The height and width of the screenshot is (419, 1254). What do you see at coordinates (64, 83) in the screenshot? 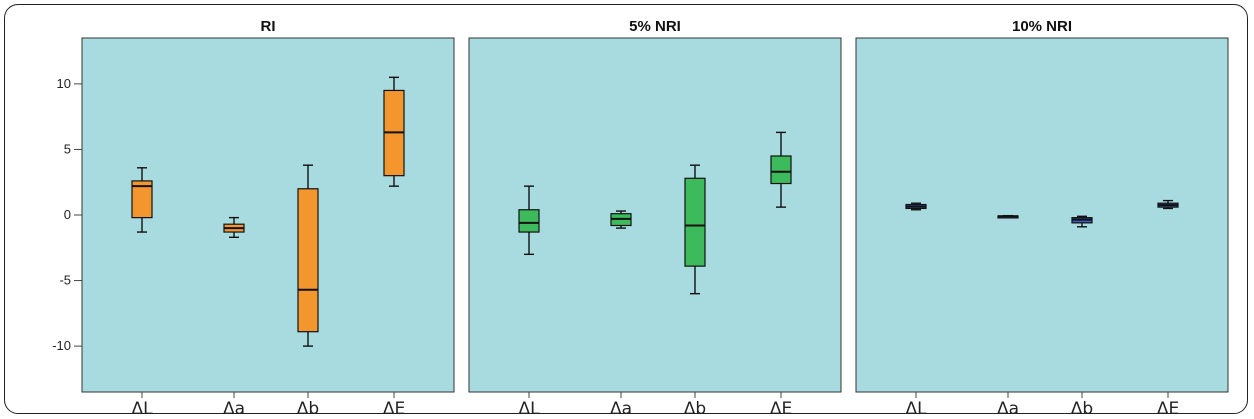
I see `y-tick-label: 10` at bounding box center [64, 83].